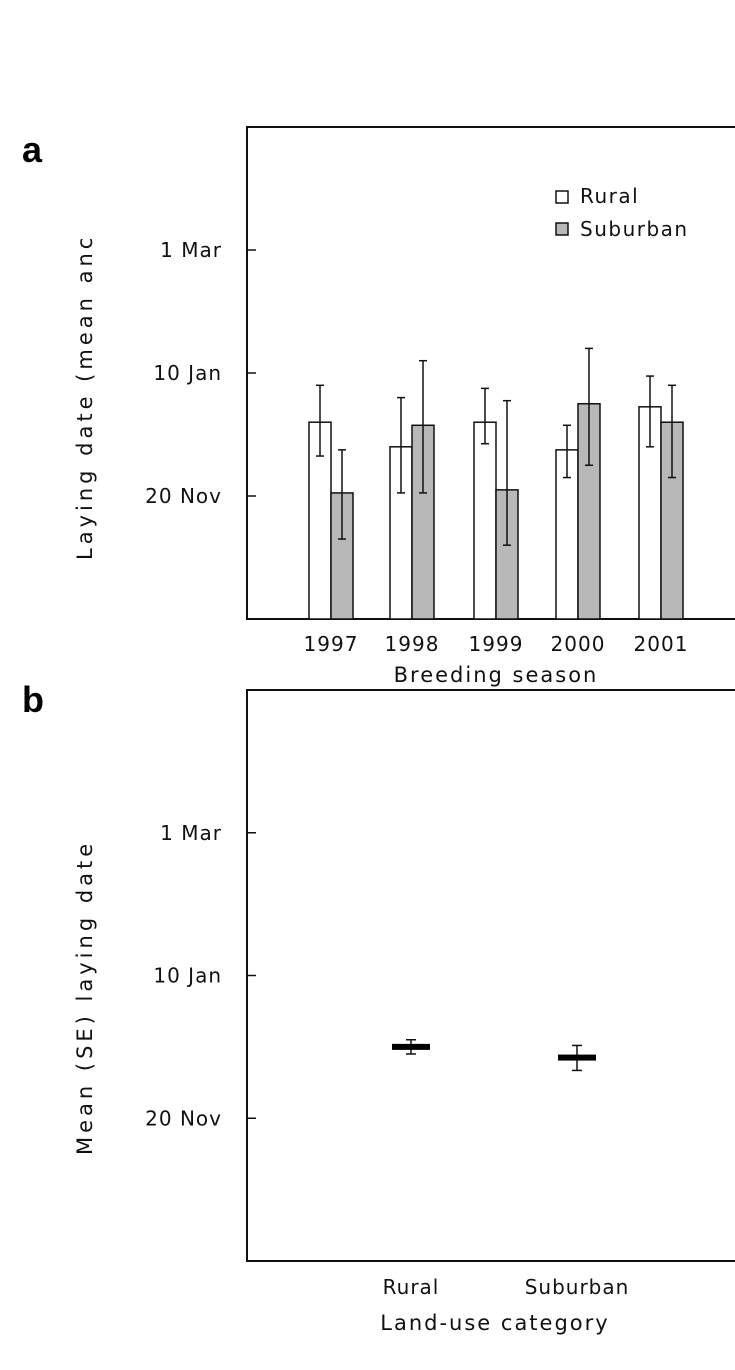 The height and width of the screenshot is (1370, 735). I want to click on legend-swatch-rural, so click(562, 197).